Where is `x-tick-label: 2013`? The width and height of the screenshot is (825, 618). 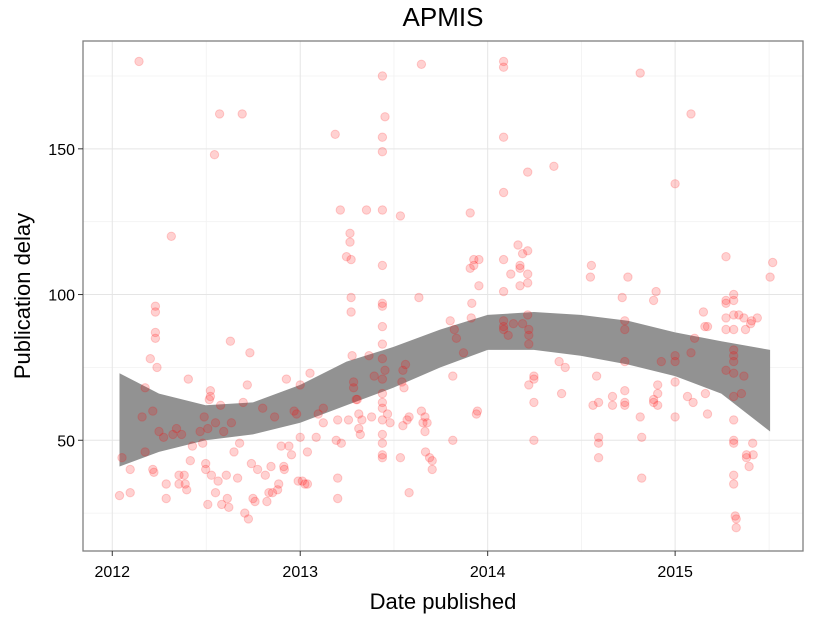 x-tick-label: 2013 is located at coordinates (300, 572).